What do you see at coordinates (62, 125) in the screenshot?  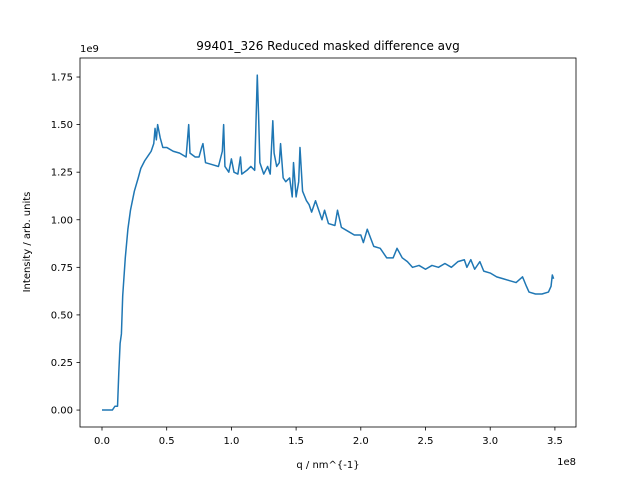 I see `y-tick-label: 1.50` at bounding box center [62, 125].